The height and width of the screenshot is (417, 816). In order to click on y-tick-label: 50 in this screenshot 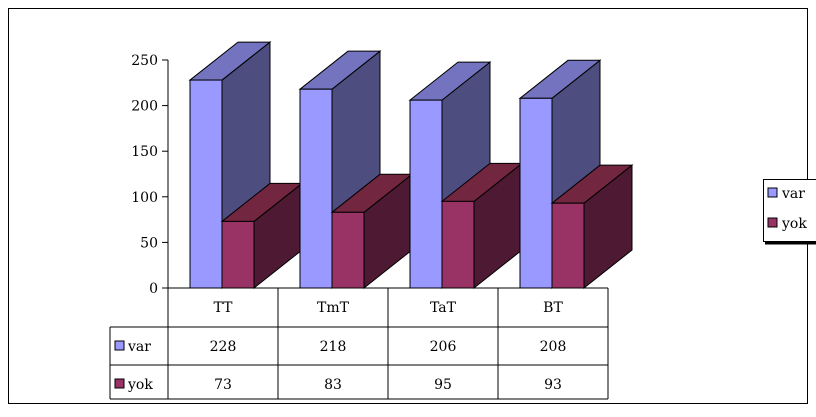, I will do `click(149, 243)`.